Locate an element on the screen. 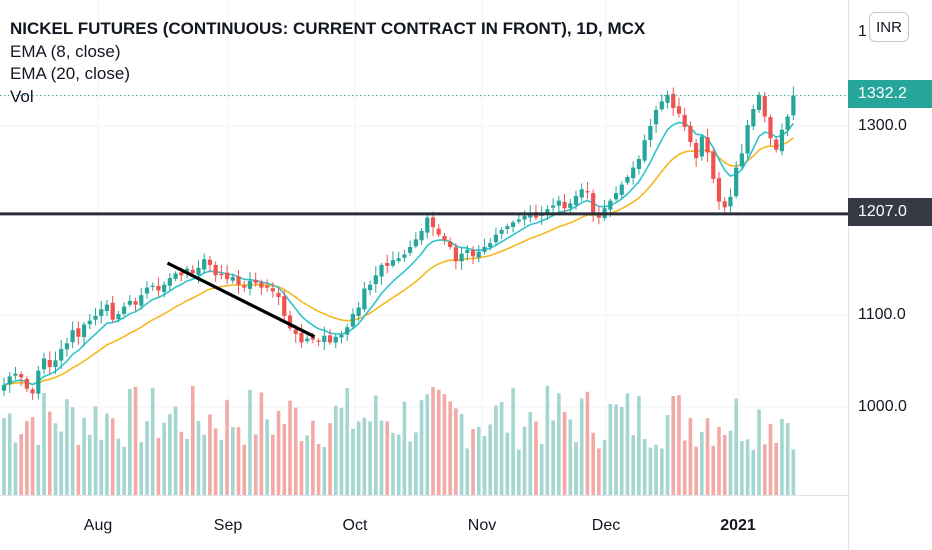 Image resolution: width=932 pixels, height=550 pixels. ema8-legend: EMA (8, close) is located at coordinates (65, 51).